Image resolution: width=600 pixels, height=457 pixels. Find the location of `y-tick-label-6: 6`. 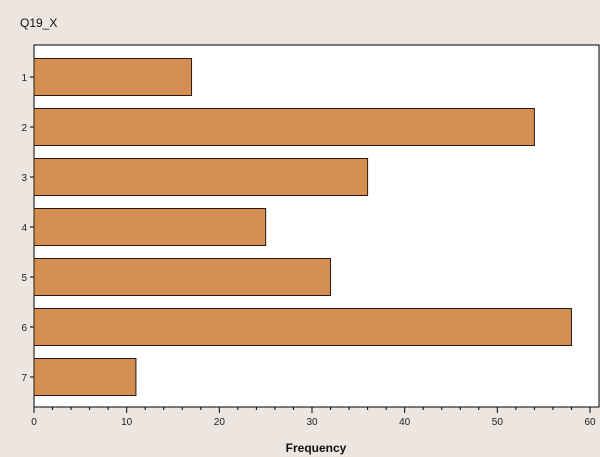

y-tick-label-6: 6 is located at coordinates (24, 328).